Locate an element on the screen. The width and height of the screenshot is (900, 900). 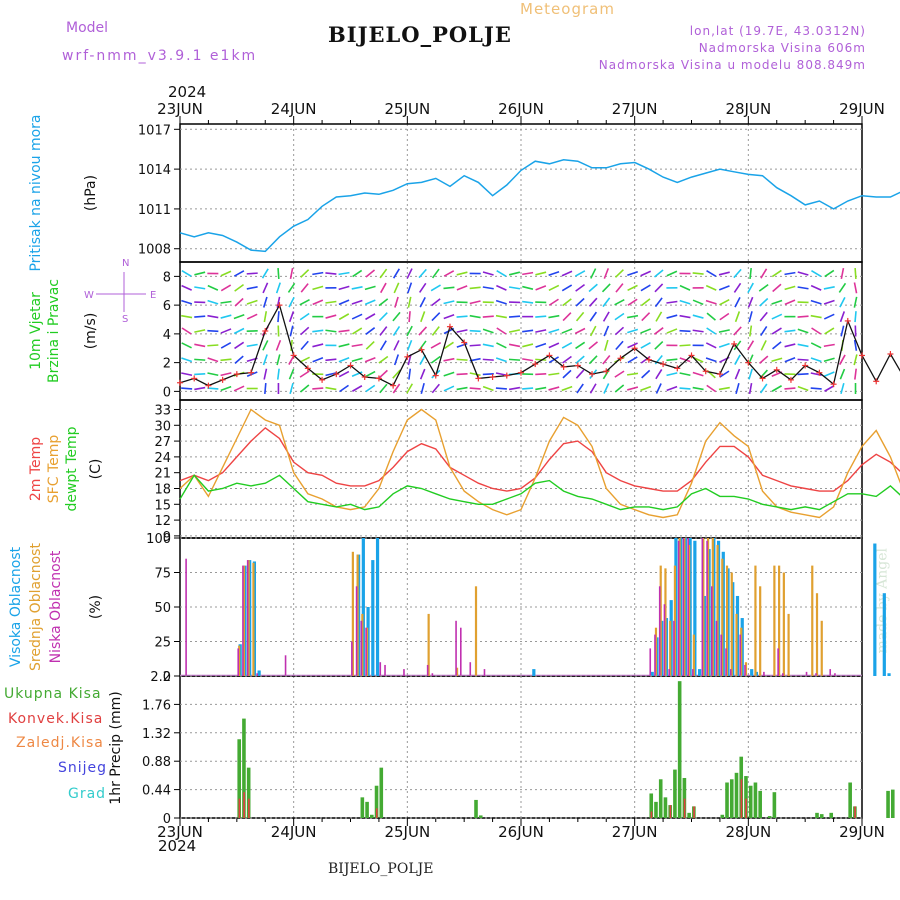
temp-axis-label-1: 2m Temp is located at coordinates (36, 469).